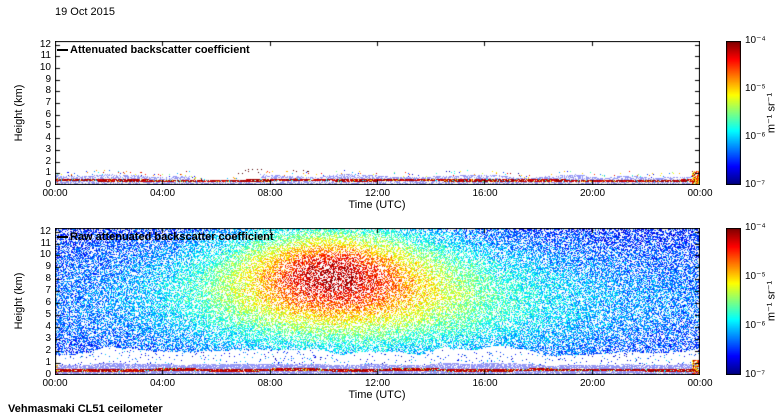  Describe the element at coordinates (19, 301) in the screenshot. I see `panel2-y-axis-label: Height (km)` at that location.